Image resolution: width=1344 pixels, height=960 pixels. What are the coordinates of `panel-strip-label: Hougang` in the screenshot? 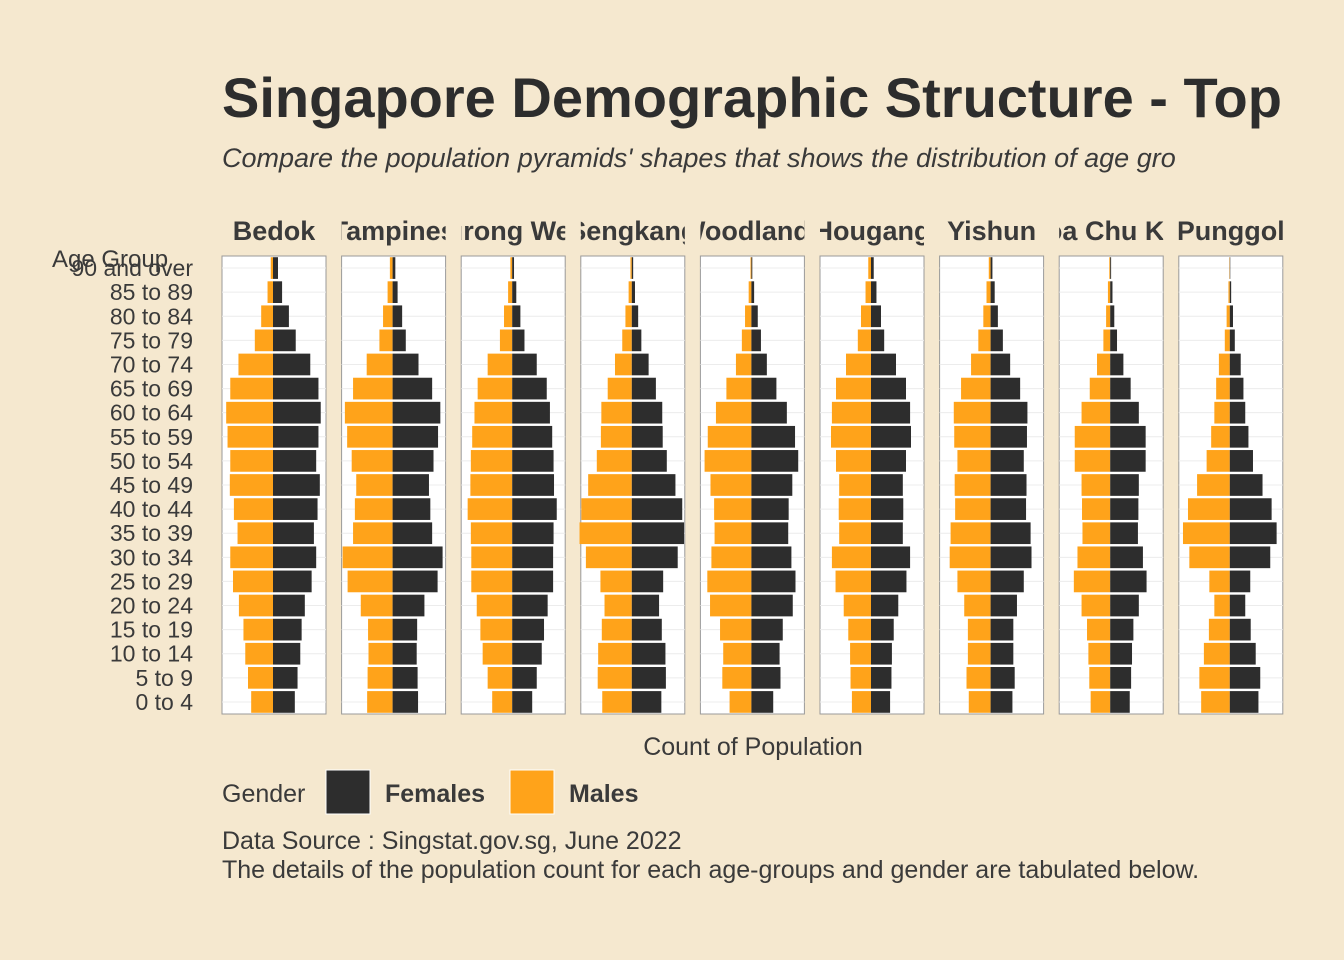 It's located at (872, 231).